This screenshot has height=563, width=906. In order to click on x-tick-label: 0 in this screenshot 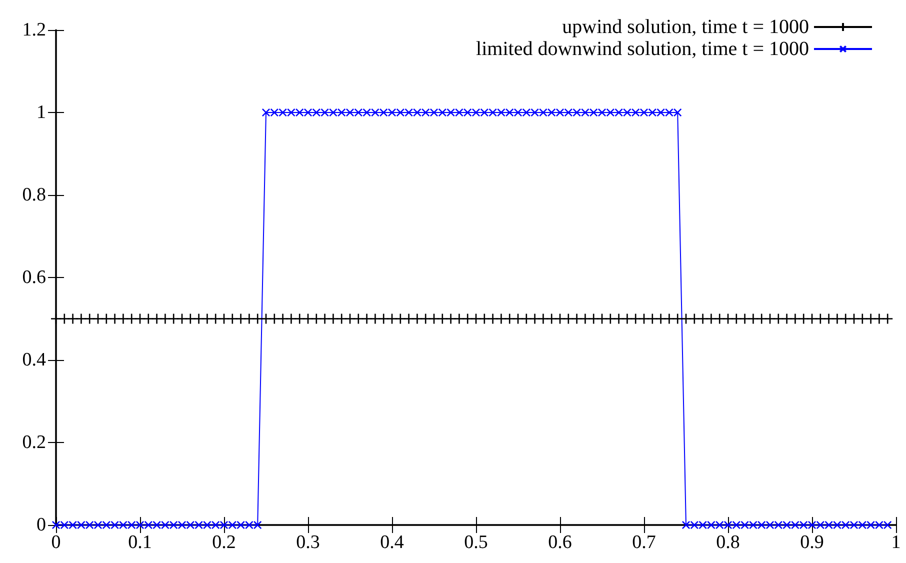, I will do `click(56, 542)`.